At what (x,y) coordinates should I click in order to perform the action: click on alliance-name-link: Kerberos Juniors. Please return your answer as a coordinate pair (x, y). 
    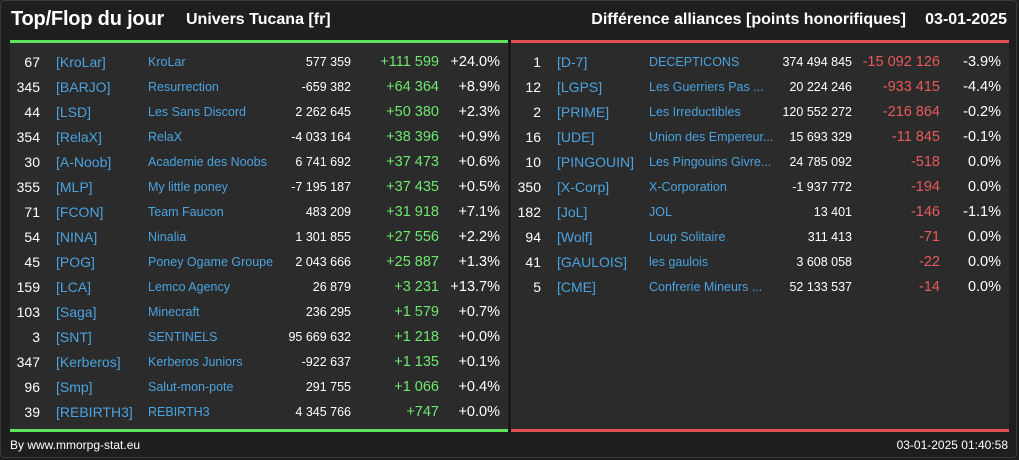
    Looking at the image, I should click on (195, 362).